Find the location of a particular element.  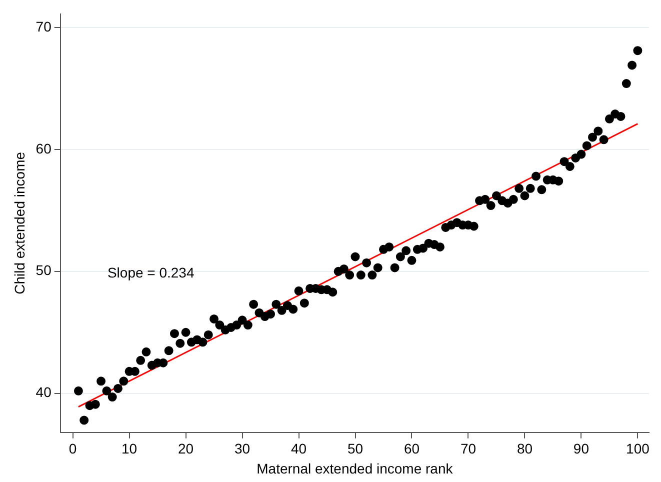

y-tick-label: 60 is located at coordinates (44, 148).